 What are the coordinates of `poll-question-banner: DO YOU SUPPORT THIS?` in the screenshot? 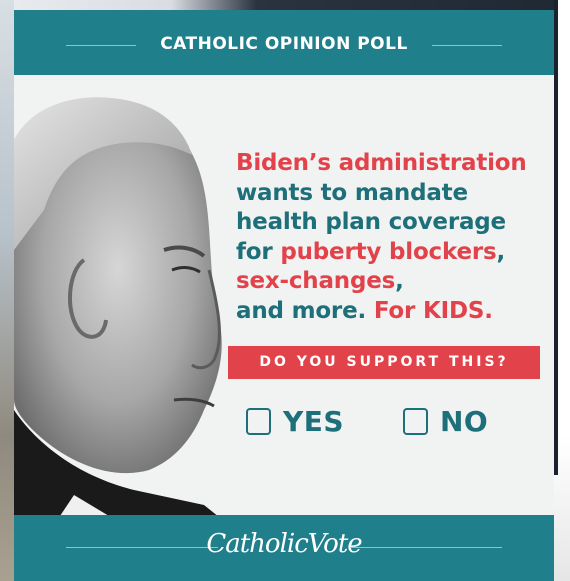 It's located at (384, 362).